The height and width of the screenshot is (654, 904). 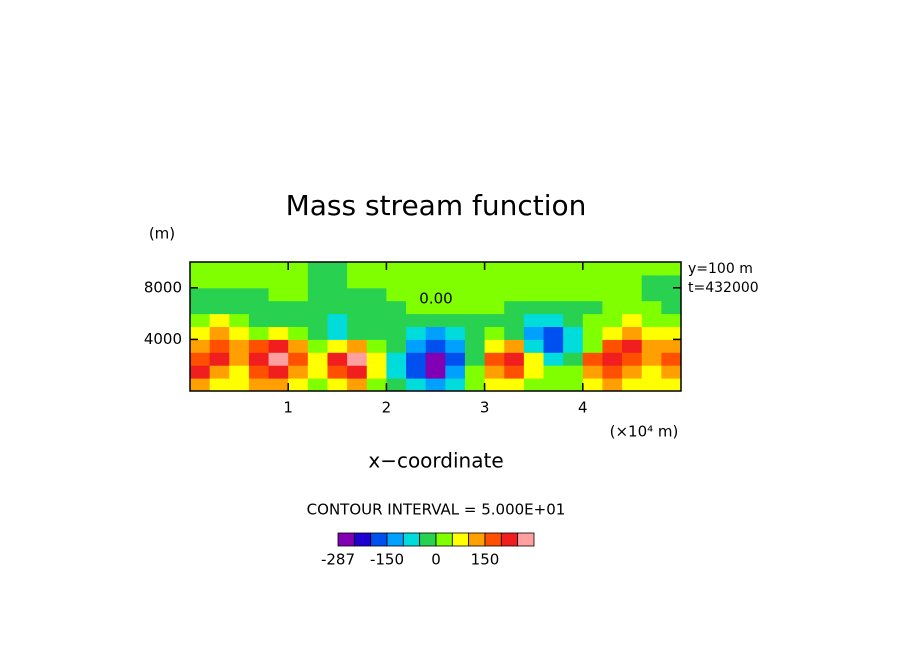 I want to click on y-tick-label: 8000, so click(x=163, y=287).